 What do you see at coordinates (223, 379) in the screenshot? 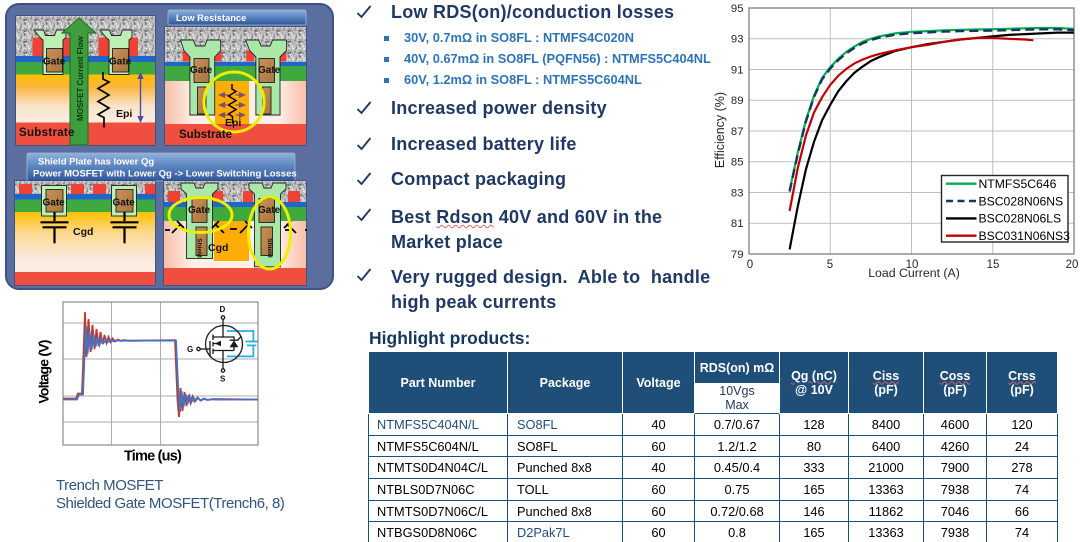
I see `svg-text: S` at bounding box center [223, 379].